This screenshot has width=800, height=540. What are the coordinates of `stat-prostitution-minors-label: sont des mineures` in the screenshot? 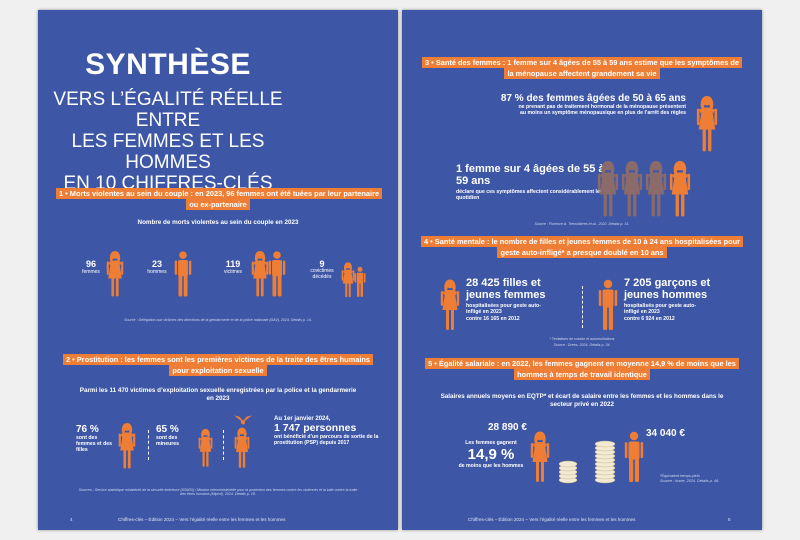 It's located at (168, 441).